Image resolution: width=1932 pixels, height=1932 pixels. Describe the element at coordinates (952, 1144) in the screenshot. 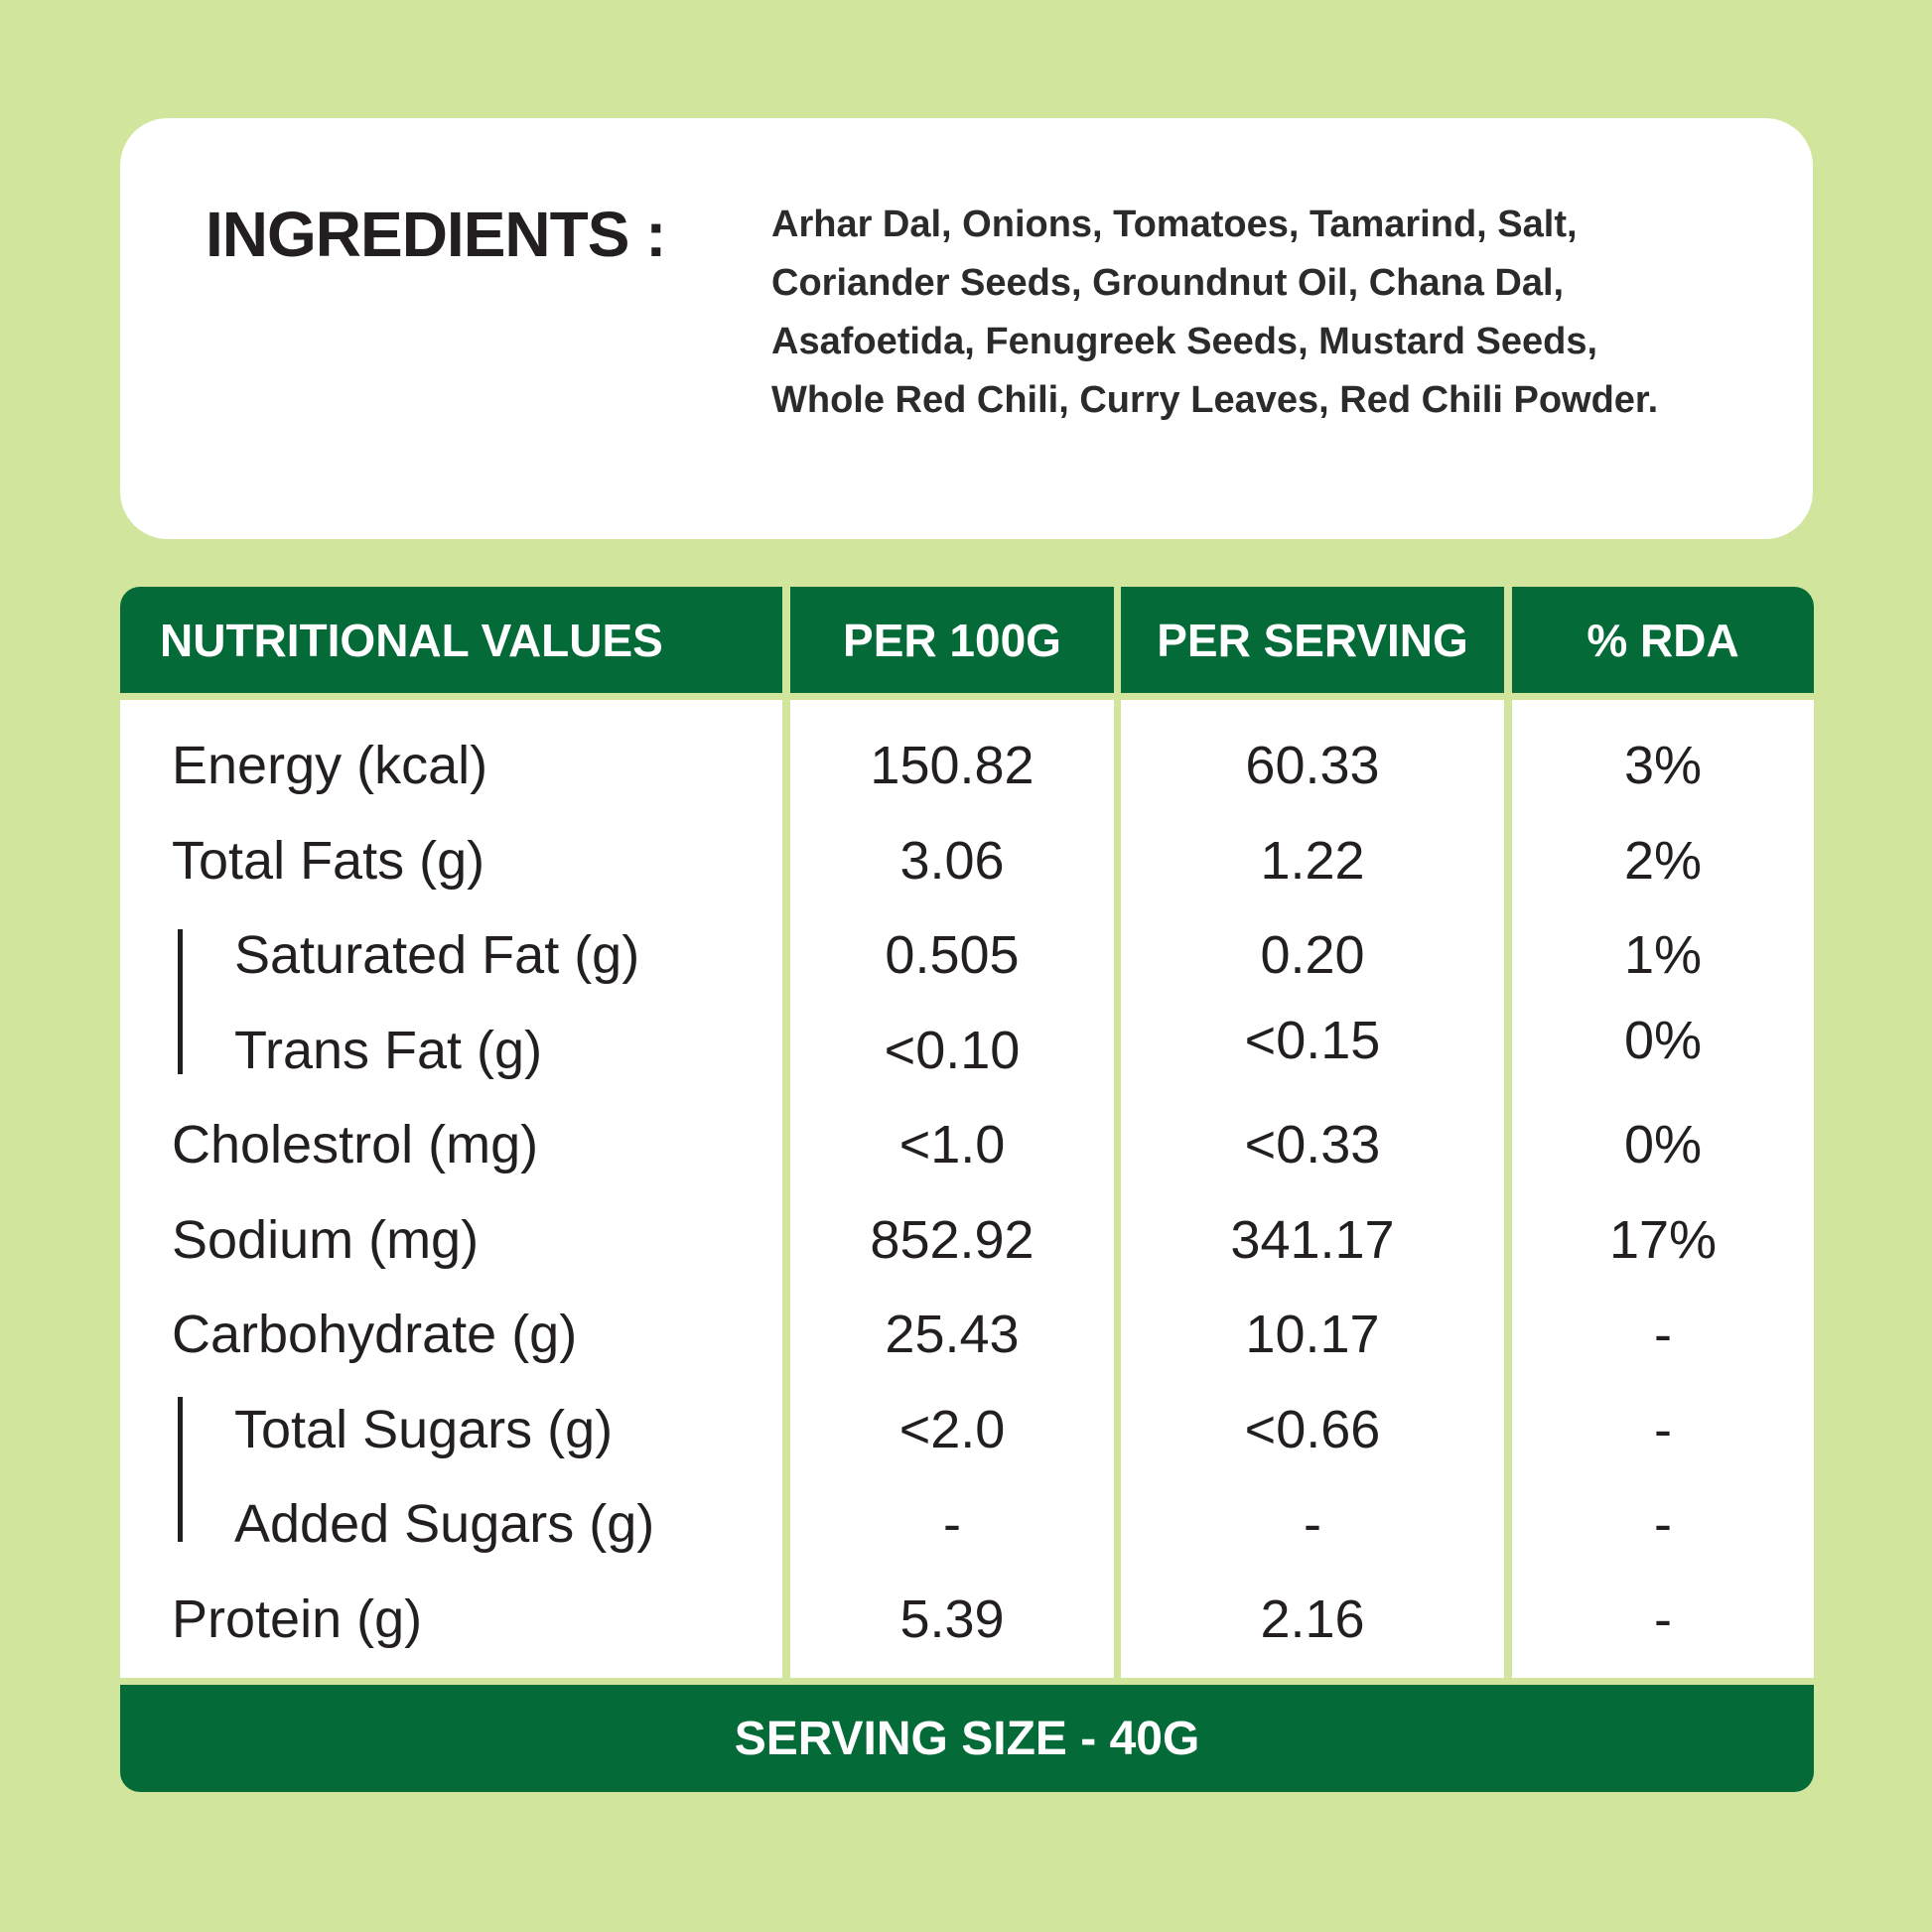

I see `value-per-100g: <1.0` at that location.